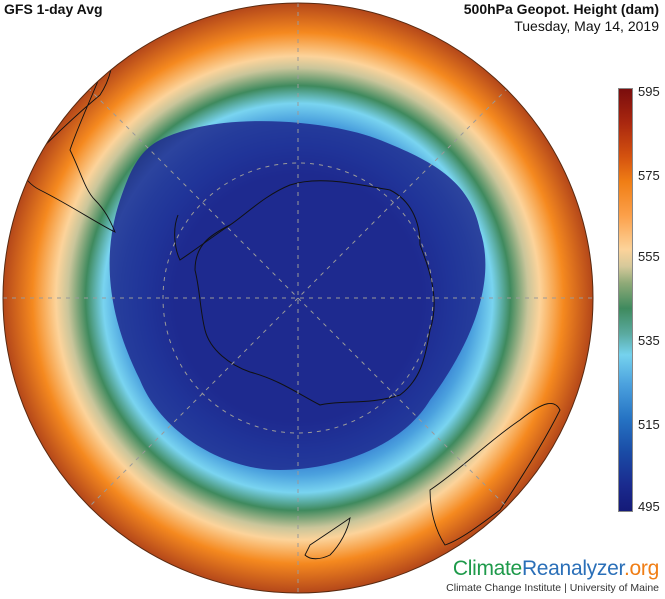  I want to click on colorbar-tick: 495, so click(649, 506).